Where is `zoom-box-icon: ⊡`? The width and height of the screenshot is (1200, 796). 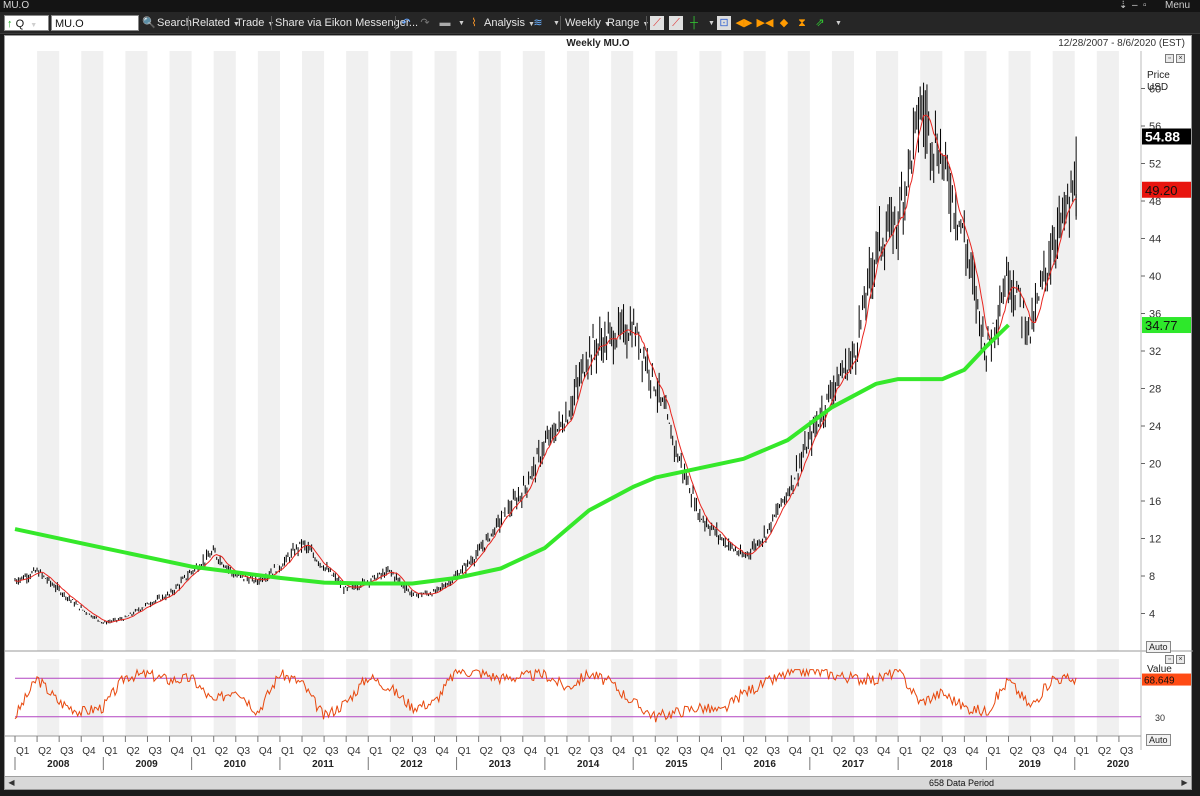
zoom-box-icon: ⊡ is located at coordinates (724, 23).